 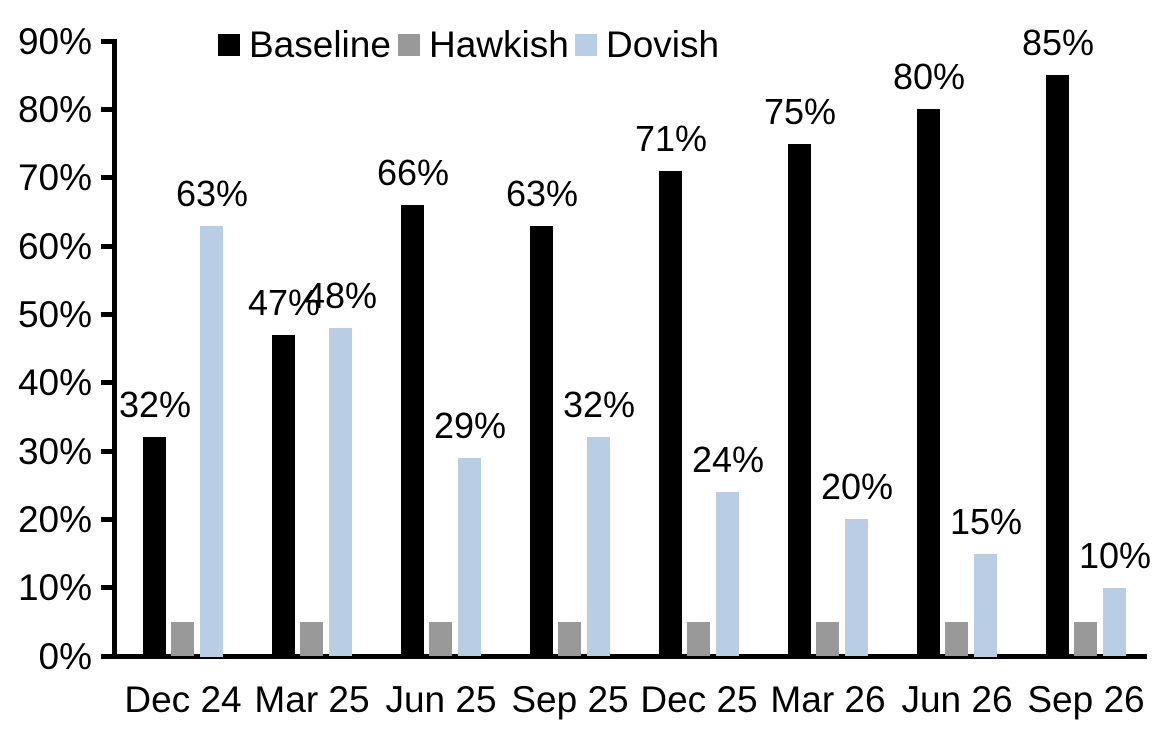 What do you see at coordinates (599, 404) in the screenshot?
I see `data-label-dovish: 32%` at bounding box center [599, 404].